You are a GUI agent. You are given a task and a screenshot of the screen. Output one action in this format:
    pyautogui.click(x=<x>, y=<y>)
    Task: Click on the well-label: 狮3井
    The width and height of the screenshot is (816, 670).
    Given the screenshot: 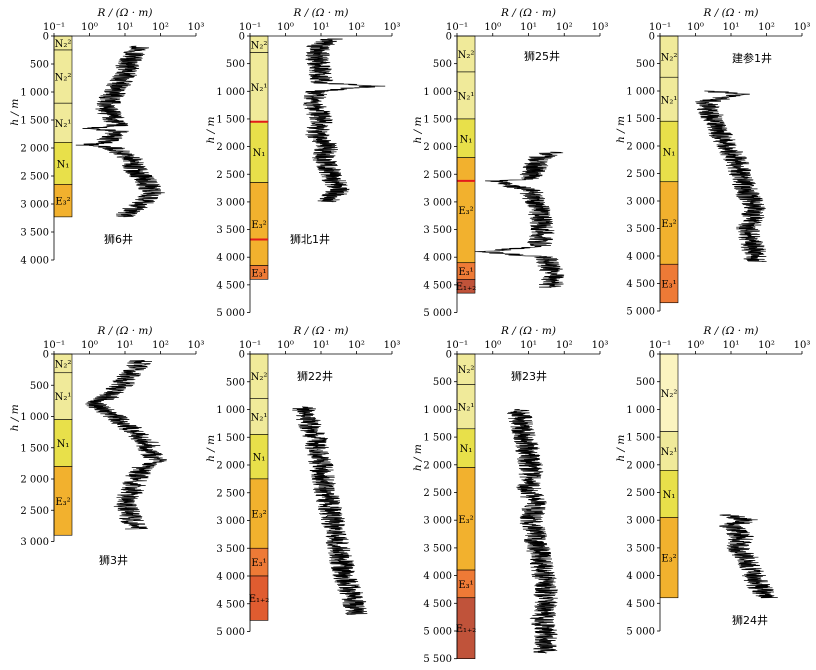 What is the action you would take?
    pyautogui.click(x=113, y=560)
    